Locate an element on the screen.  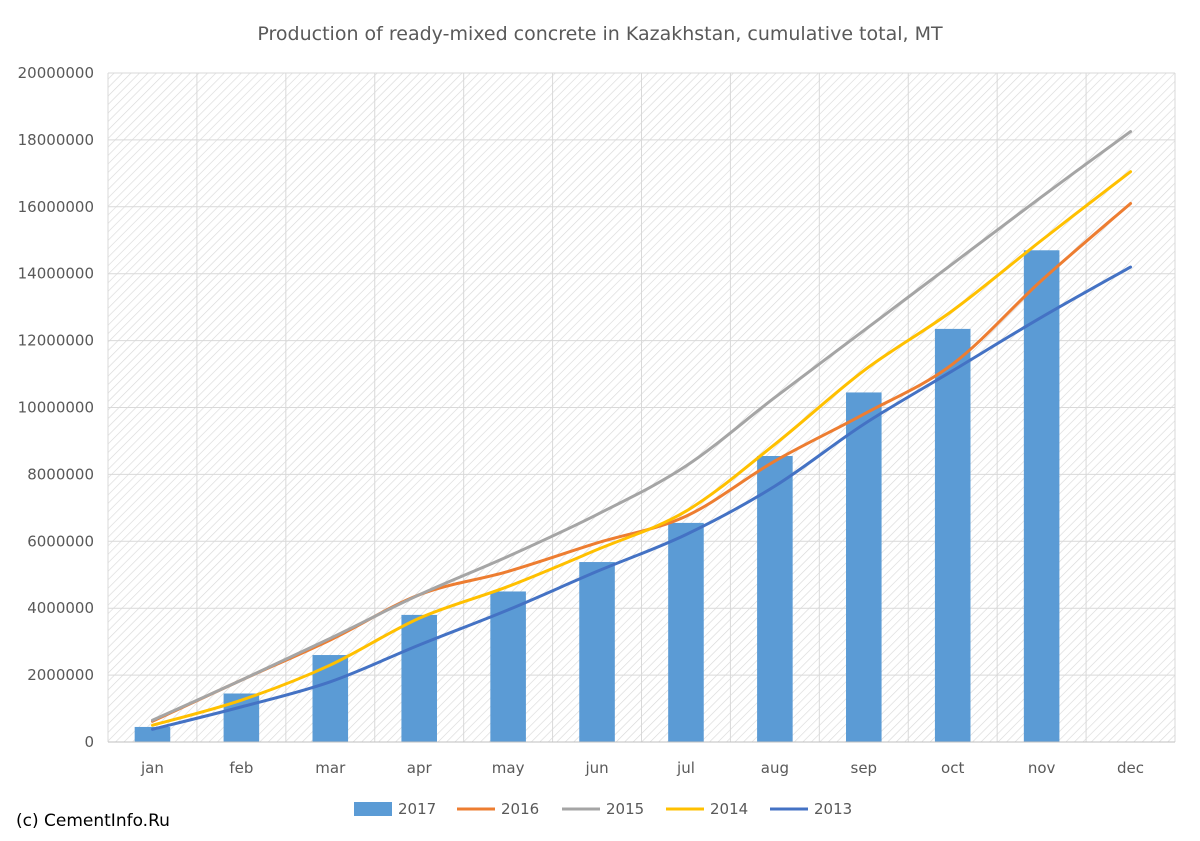
legend-label: 2014 is located at coordinates (729, 809).